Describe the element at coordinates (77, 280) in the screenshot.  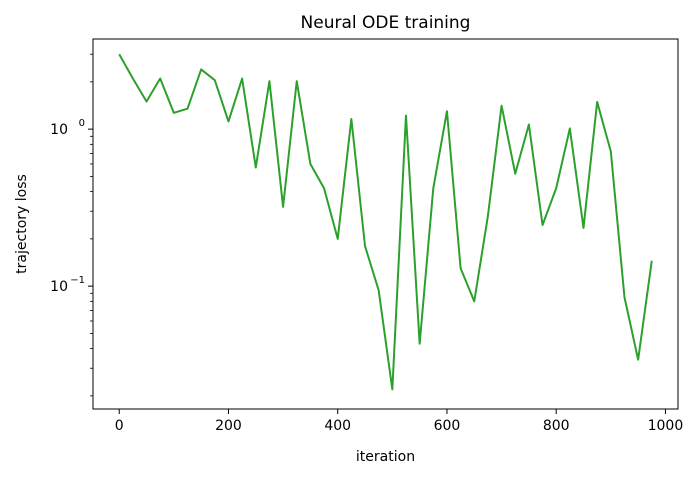
I see `y-tick-exponent: −1` at that location.